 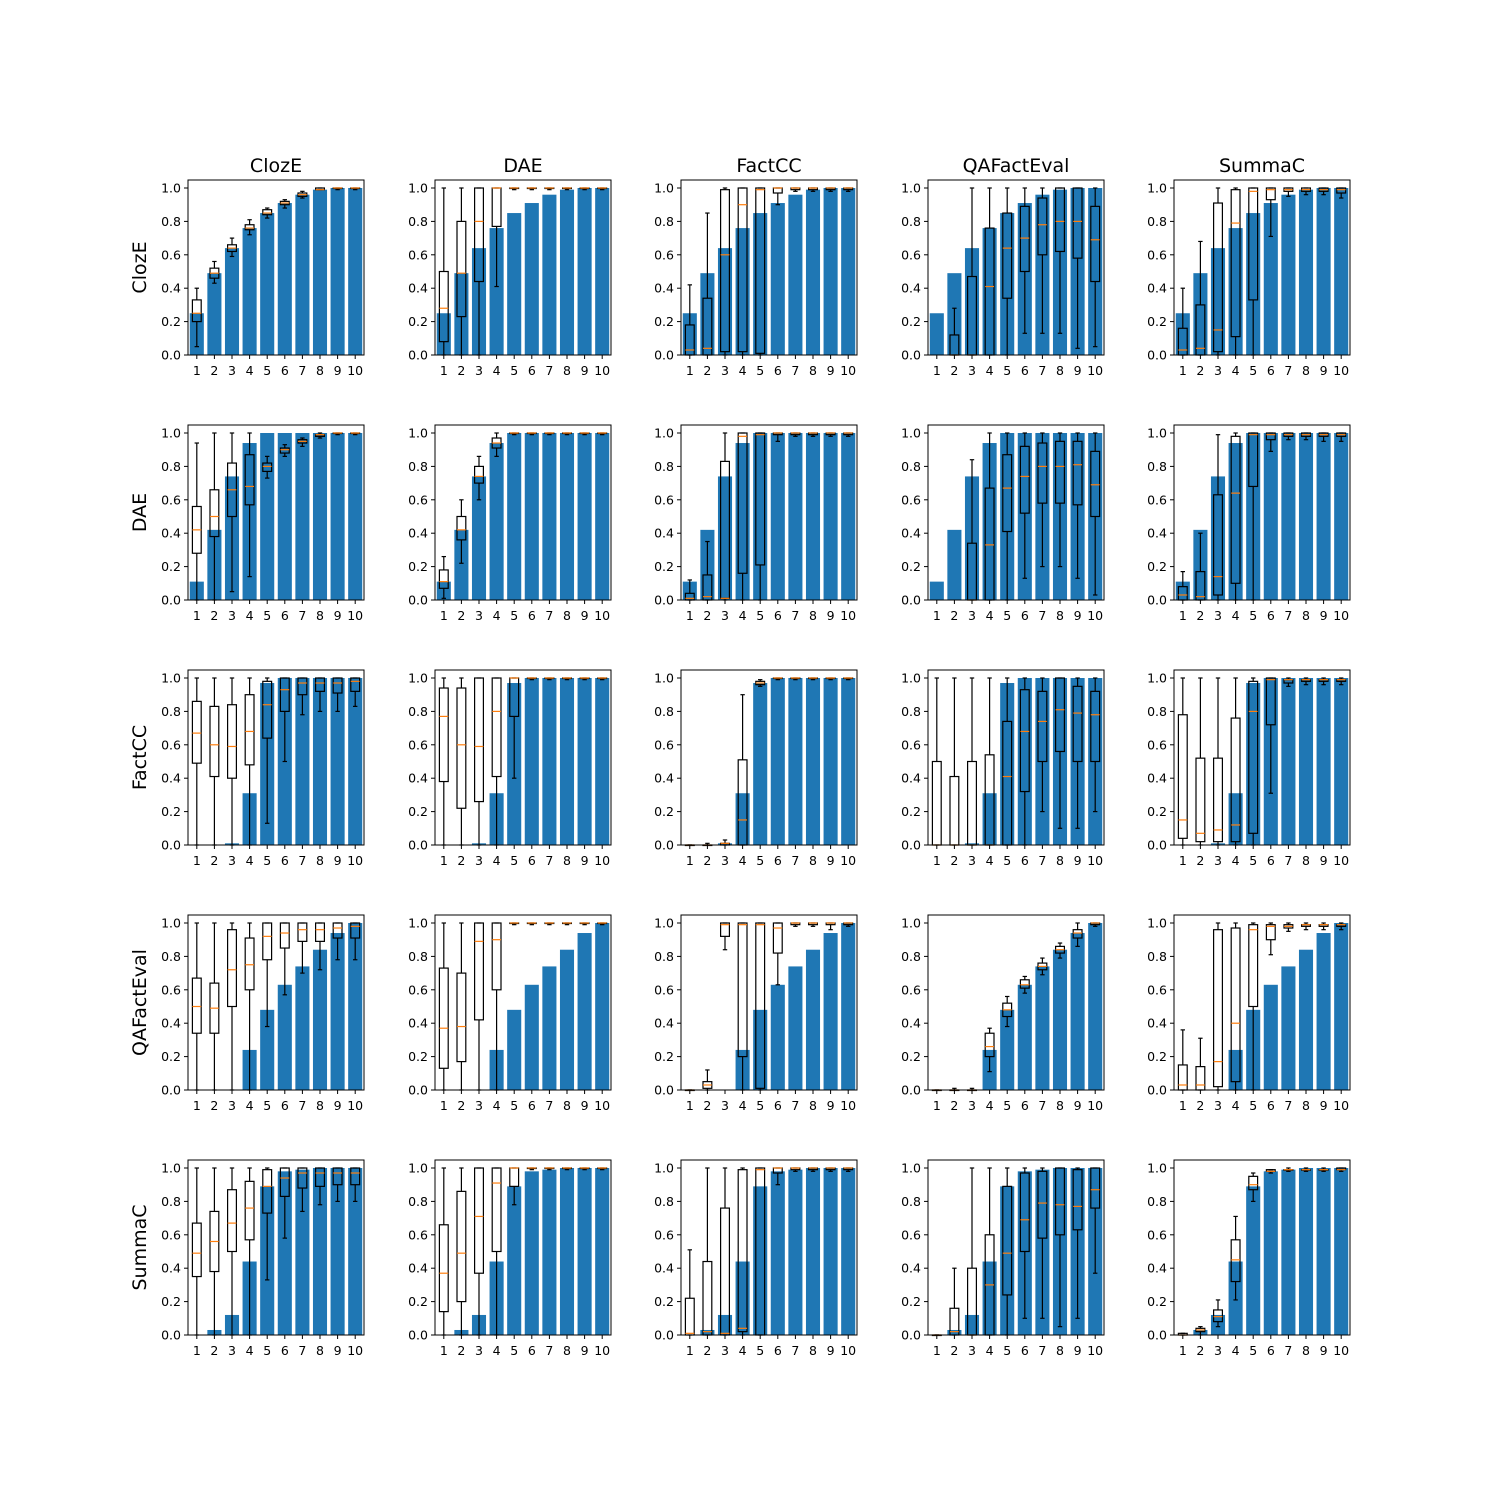 What do you see at coordinates (1157, 1056) in the screenshot?
I see `y-tick-label: 0.2` at bounding box center [1157, 1056].